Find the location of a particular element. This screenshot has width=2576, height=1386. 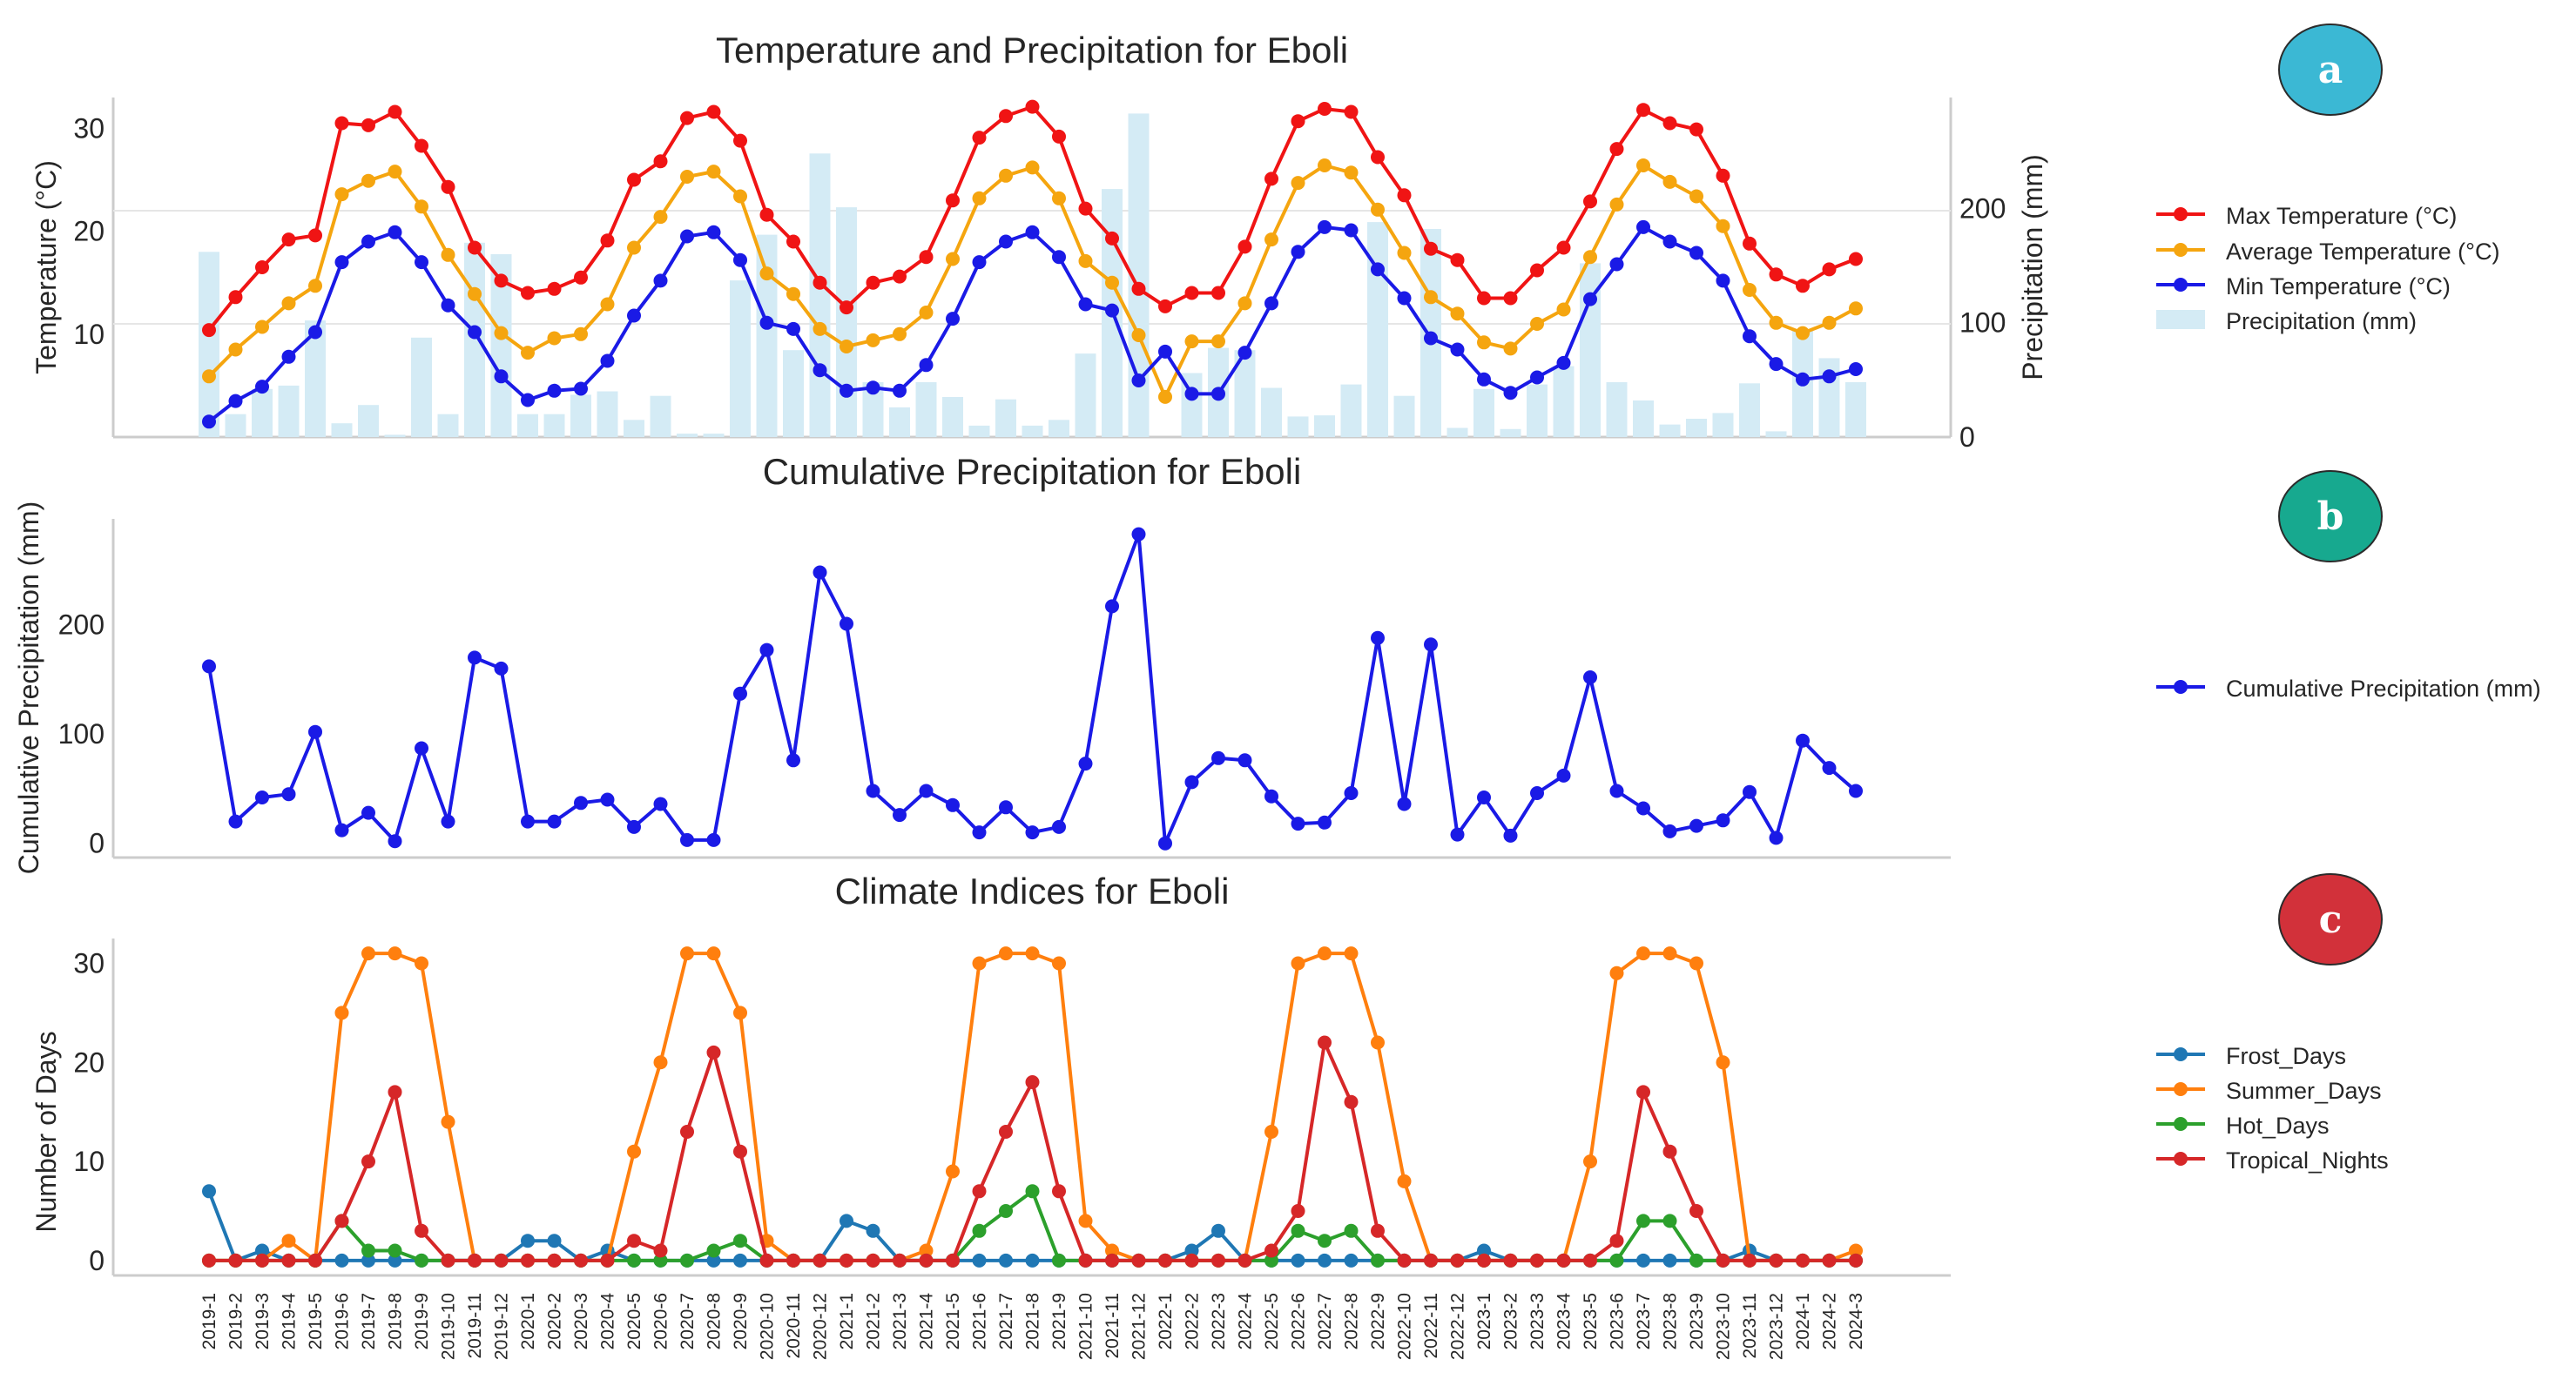

chart-title: Climate Indices for Eboli is located at coordinates (1032, 891).